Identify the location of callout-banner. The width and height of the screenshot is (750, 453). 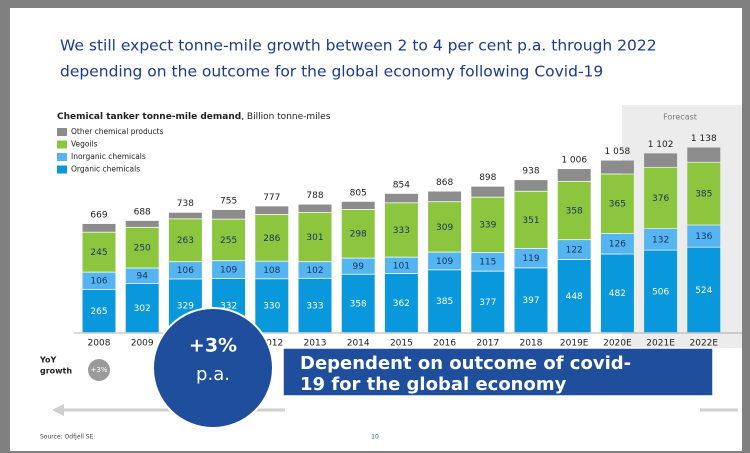
(498, 372).